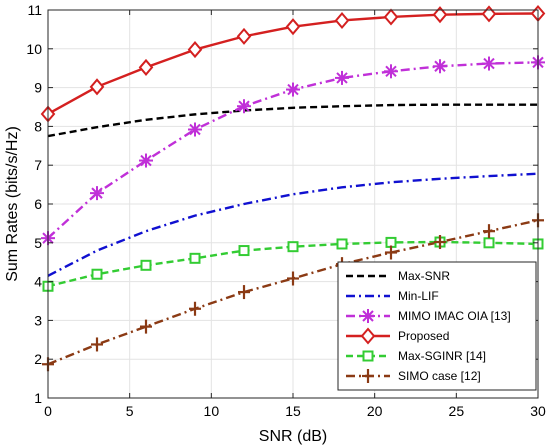 The width and height of the screenshot is (550, 448). Describe the element at coordinates (424, 276) in the screenshot. I see `legend-label-0: Max-SNR` at that location.